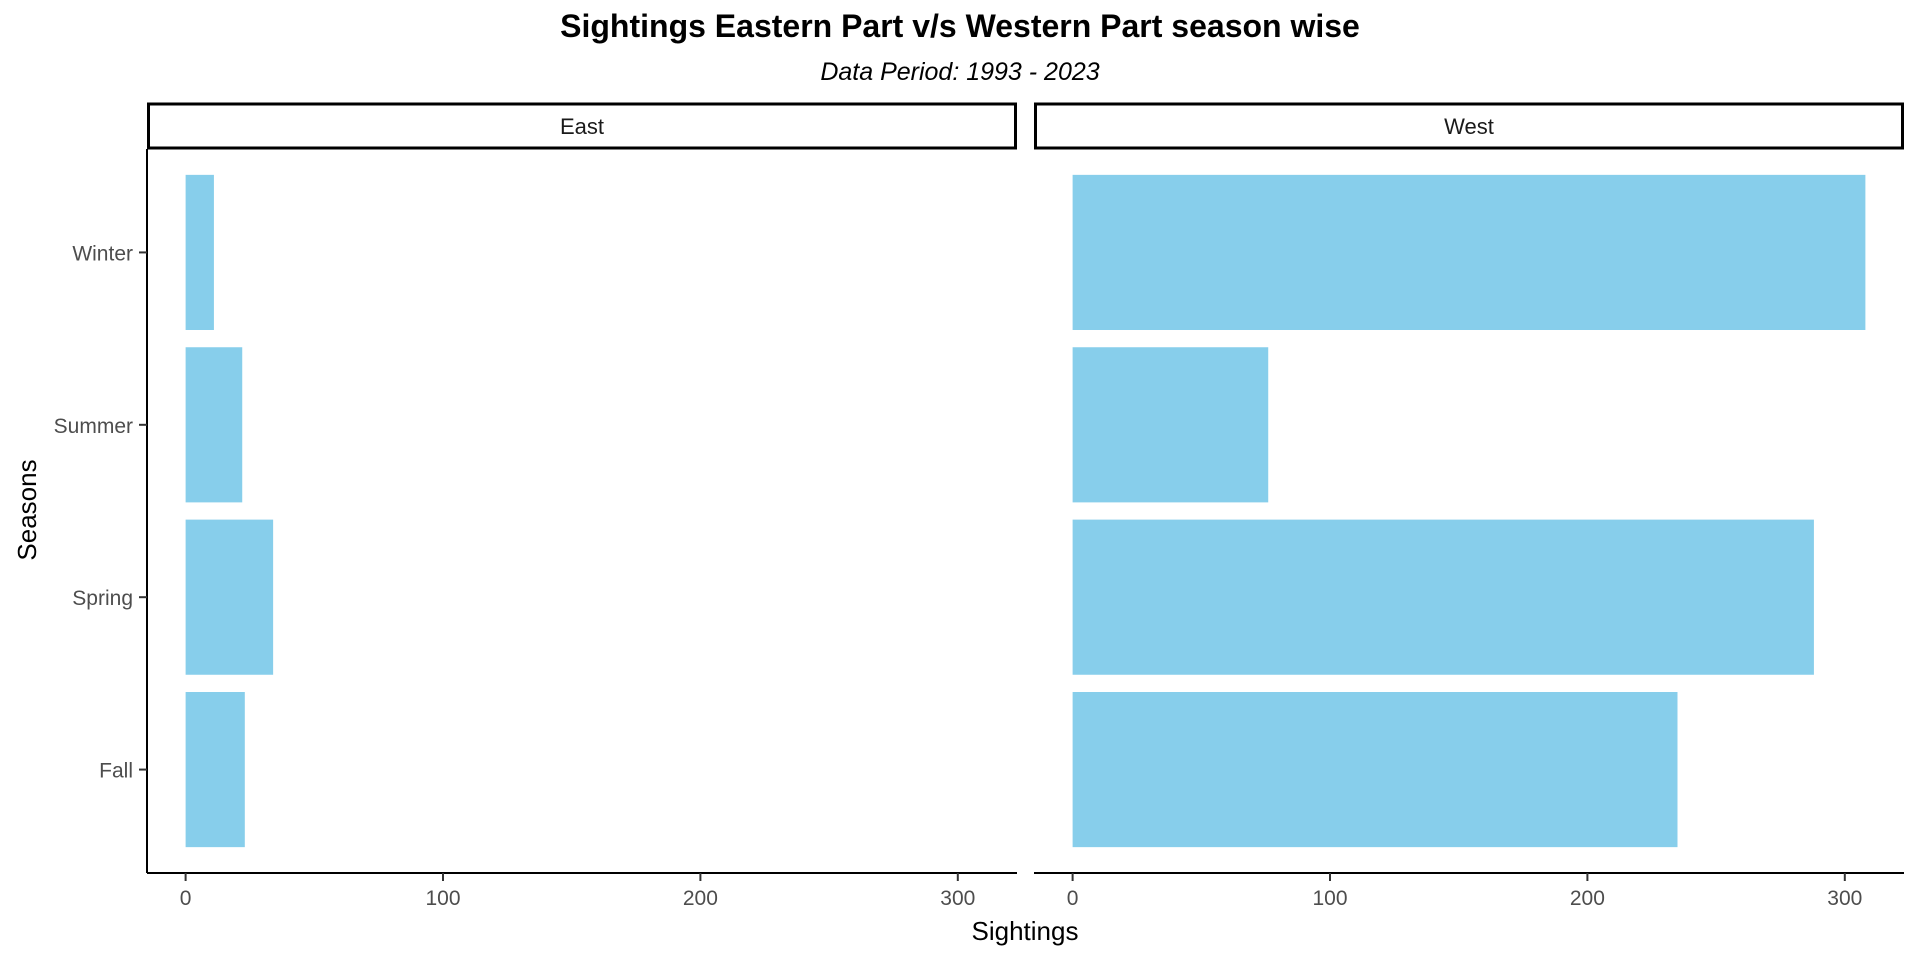 This screenshot has width=1920, height=960. What do you see at coordinates (102, 598) in the screenshot?
I see `y-tick-label-spring: Spring` at bounding box center [102, 598].